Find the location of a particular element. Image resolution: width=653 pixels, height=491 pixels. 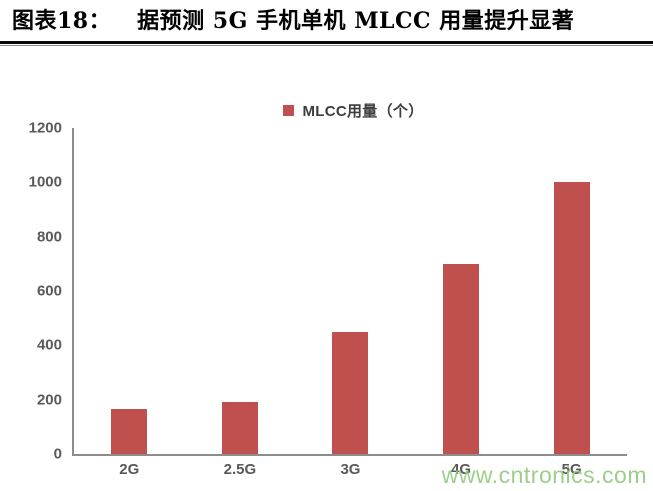

caption-rule-thick is located at coordinates (326, 42).